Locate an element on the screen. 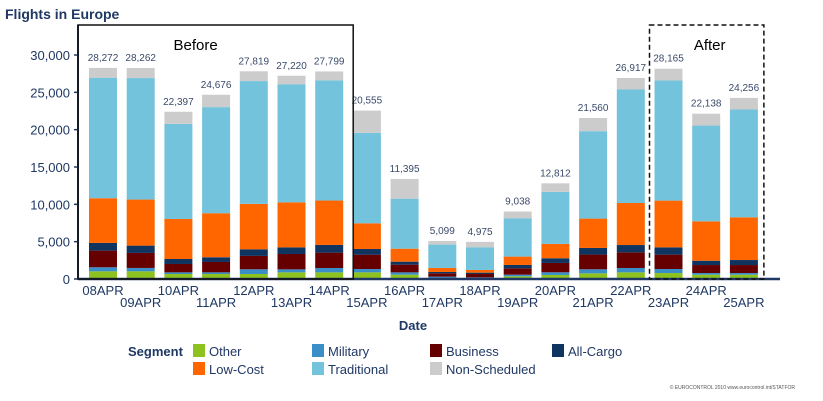 This screenshot has width=823, height=401. bar-stack-23APR: 28,165 is located at coordinates (668, 166).